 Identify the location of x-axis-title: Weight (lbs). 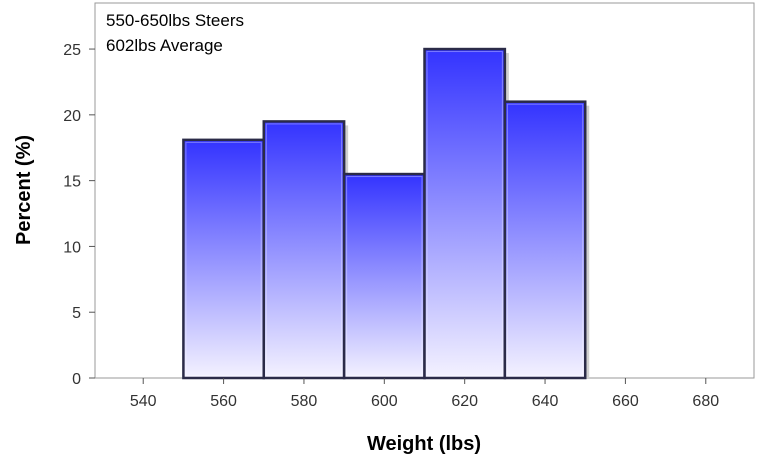
(424, 444).